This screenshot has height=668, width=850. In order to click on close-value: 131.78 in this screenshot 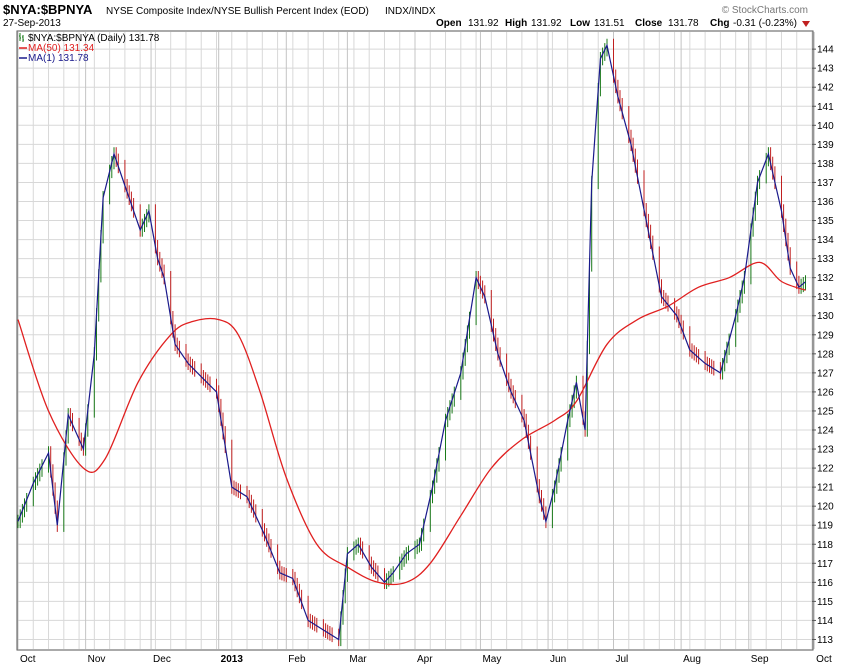, I will do `click(683, 23)`.